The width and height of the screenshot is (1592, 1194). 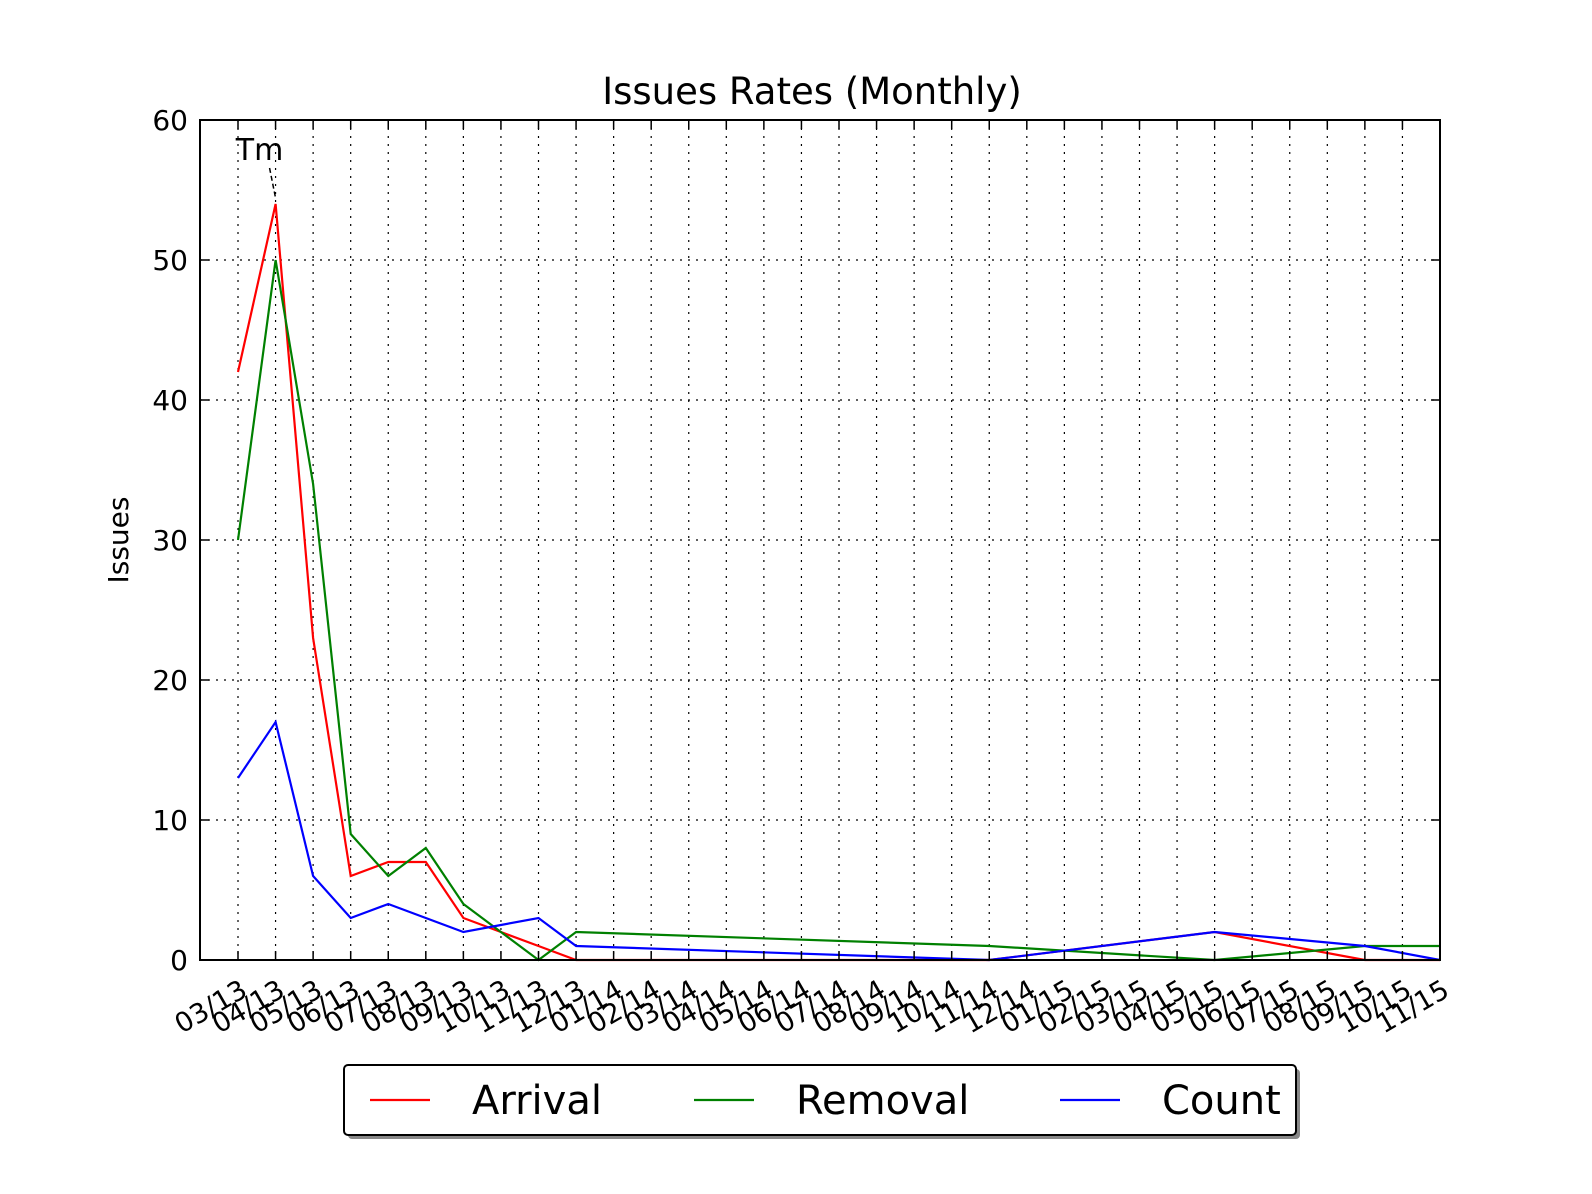 I want to click on y-tick-label: 50, so click(x=170, y=260).